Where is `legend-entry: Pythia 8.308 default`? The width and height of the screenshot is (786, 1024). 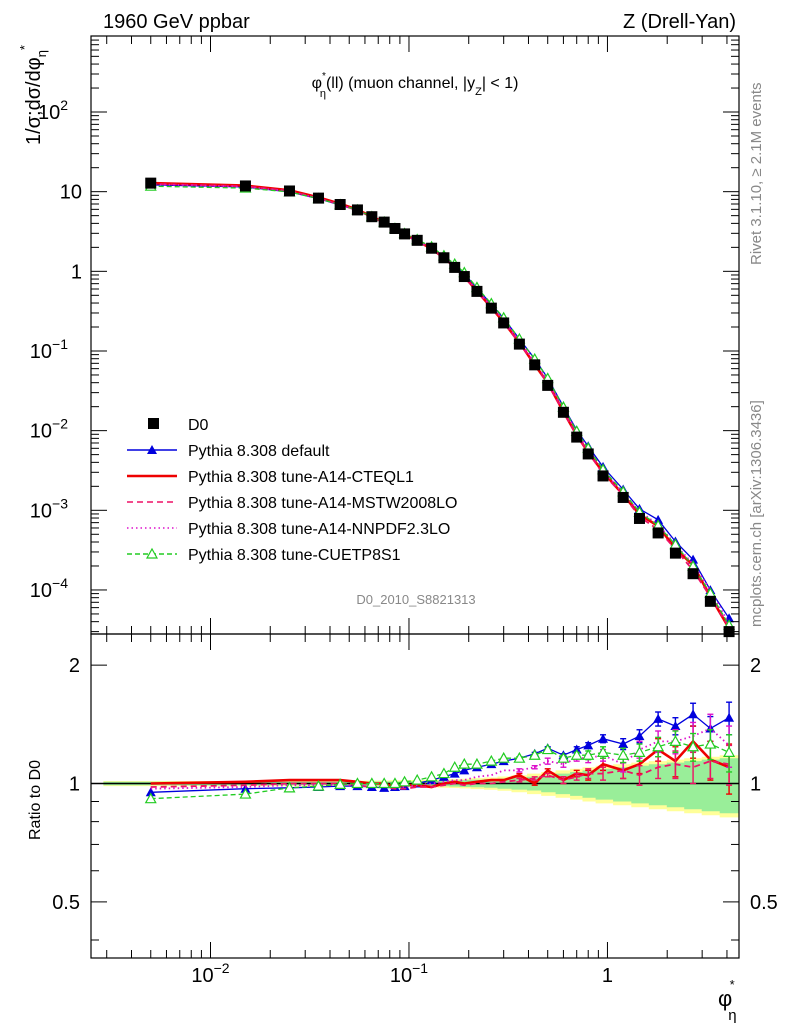 legend-entry: Pythia 8.308 default is located at coordinates (228, 451).